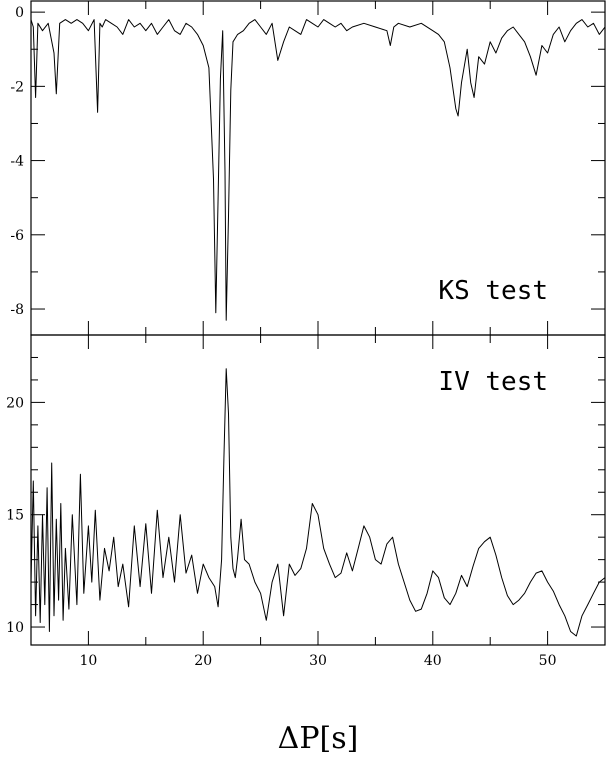  Describe the element at coordinates (203, 661) in the screenshot. I see `x-tick-label: 20` at that location.